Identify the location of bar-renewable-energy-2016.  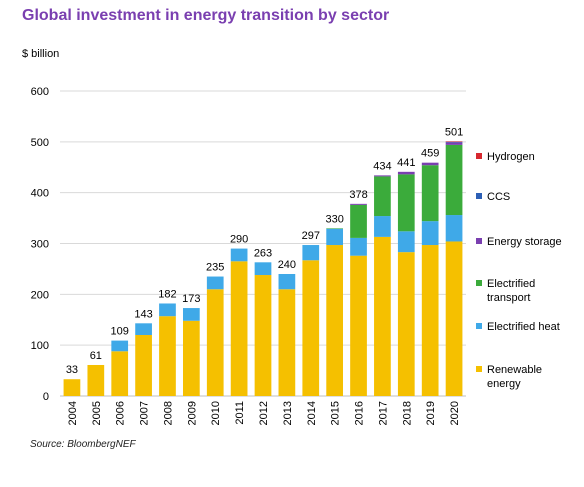
(358, 325).